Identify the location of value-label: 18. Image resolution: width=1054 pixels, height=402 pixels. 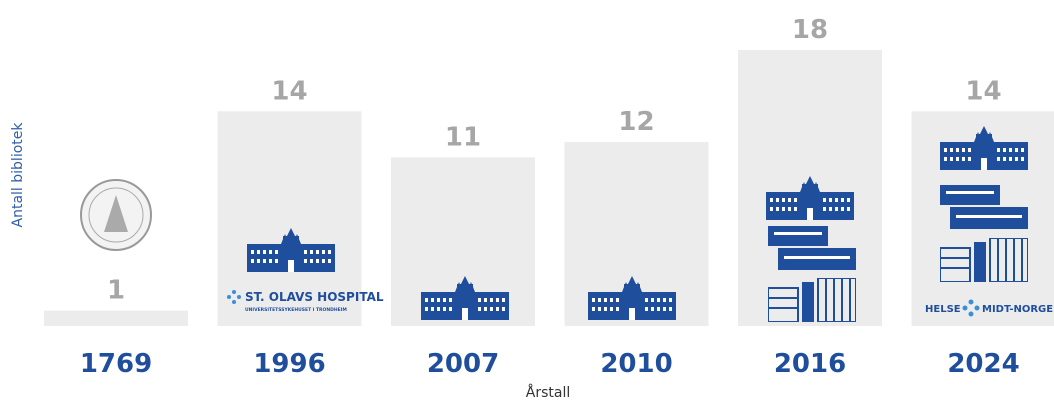
(810, 30).